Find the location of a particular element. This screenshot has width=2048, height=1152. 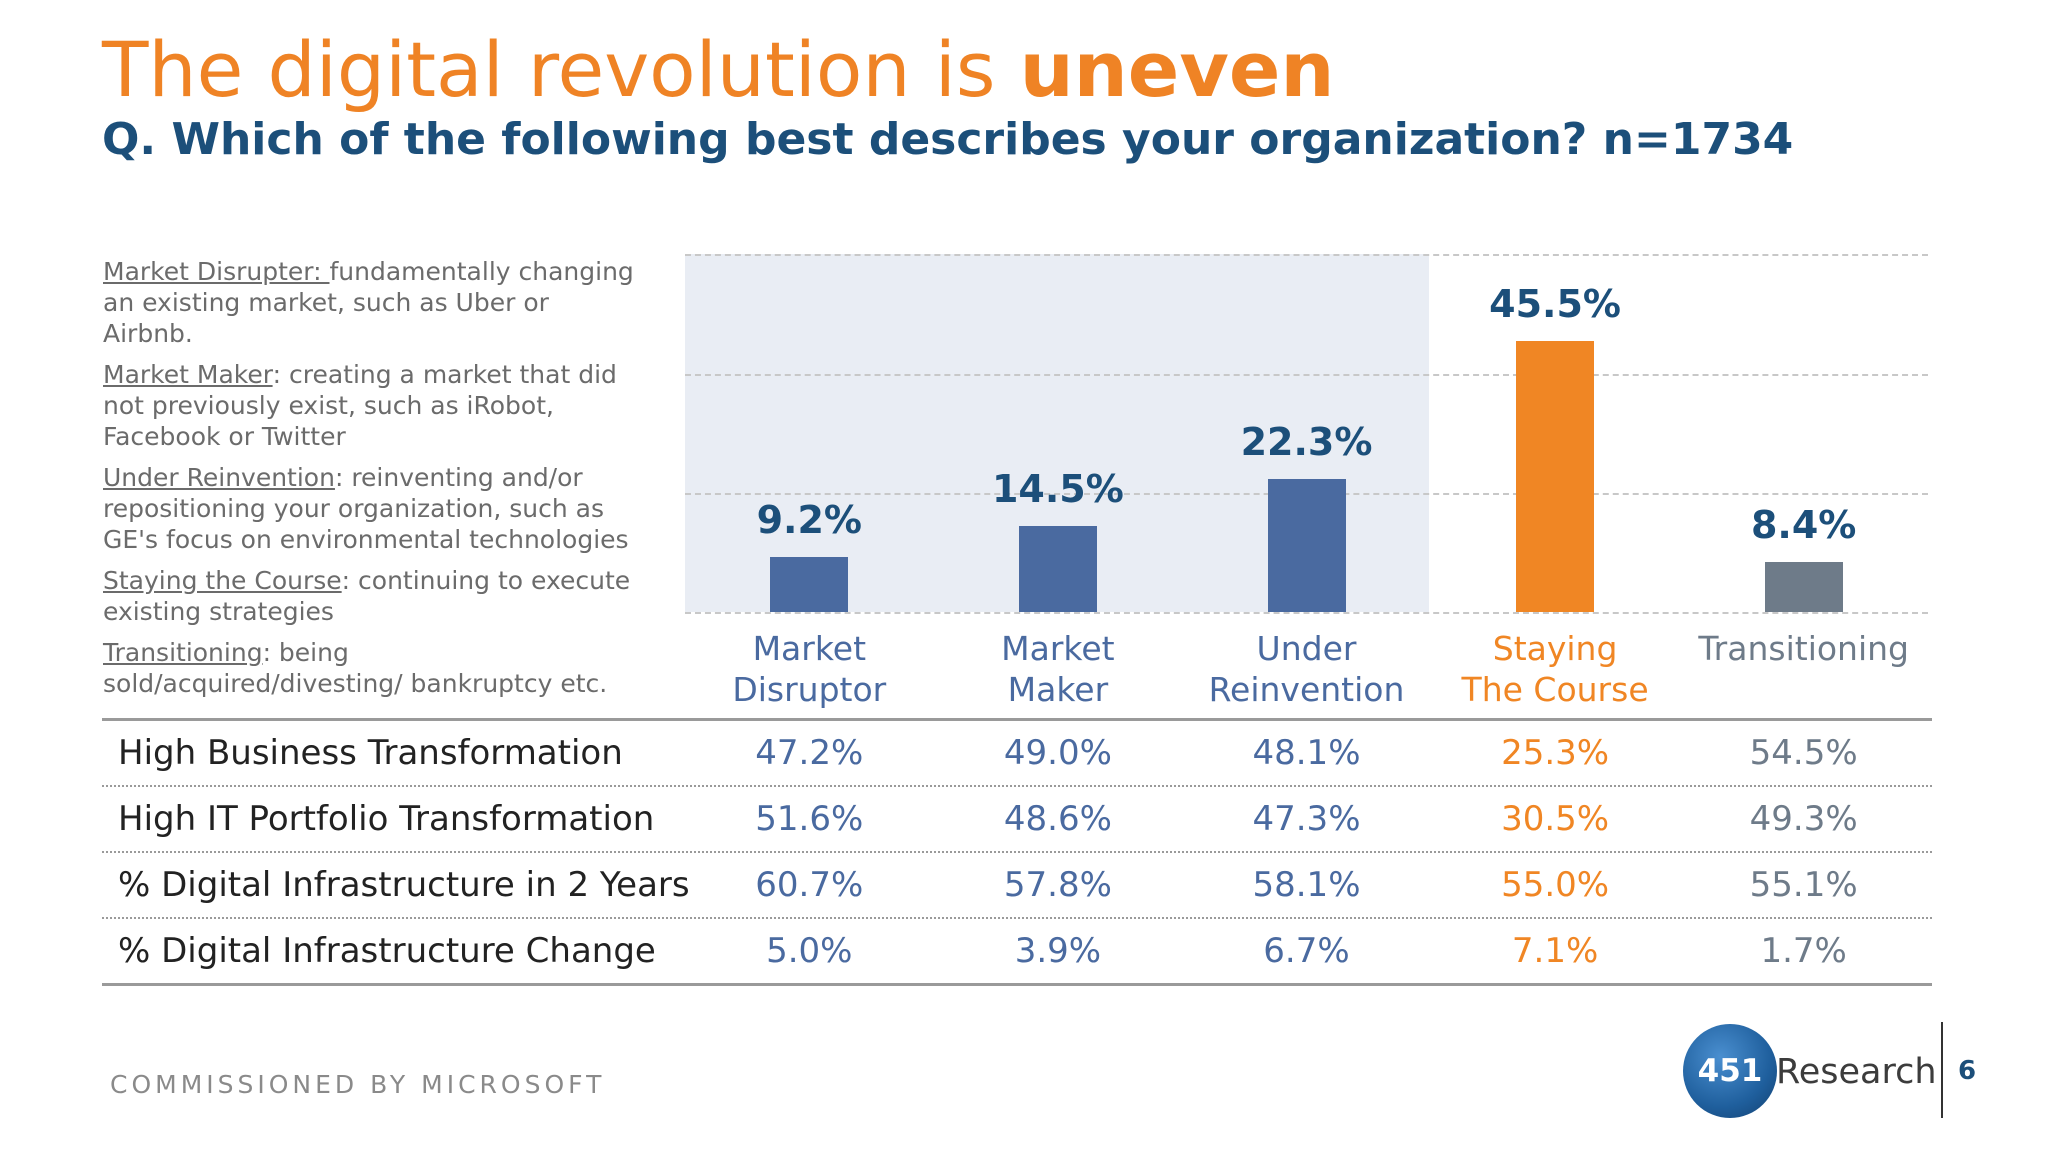

logo-word: Research is located at coordinates (1856, 1072).